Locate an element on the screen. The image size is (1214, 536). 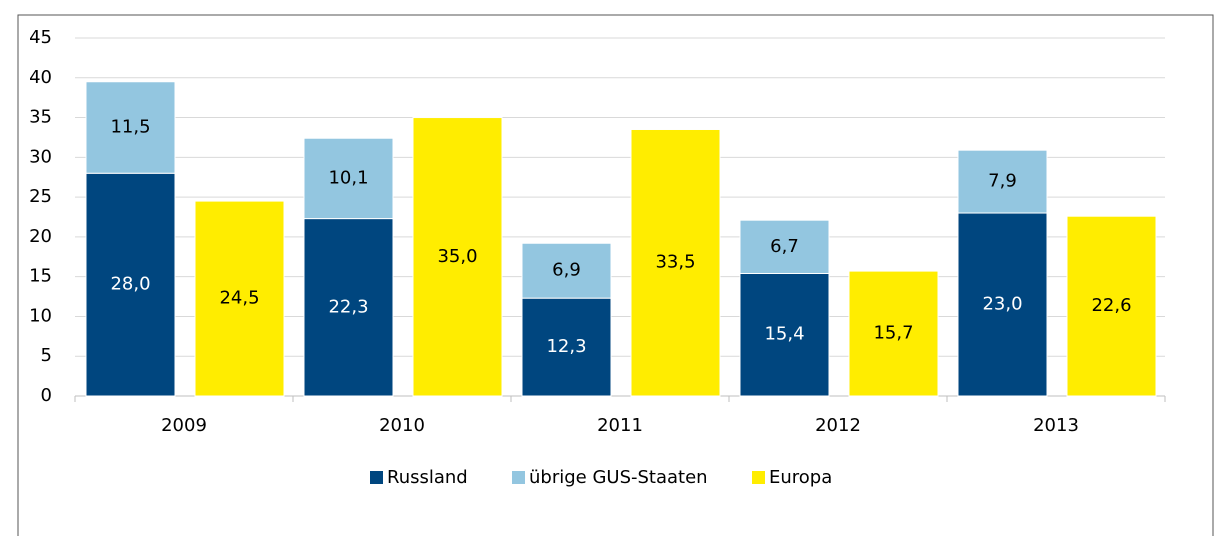
x-tick-label: 2013 is located at coordinates (1056, 425).